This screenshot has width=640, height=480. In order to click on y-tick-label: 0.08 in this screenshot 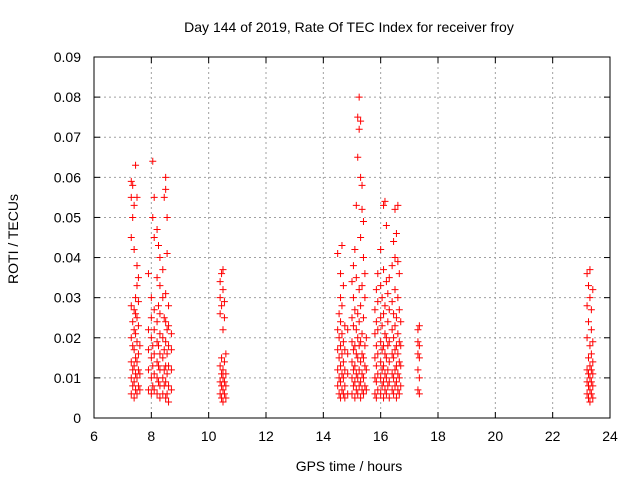, I will do `click(67, 97)`.